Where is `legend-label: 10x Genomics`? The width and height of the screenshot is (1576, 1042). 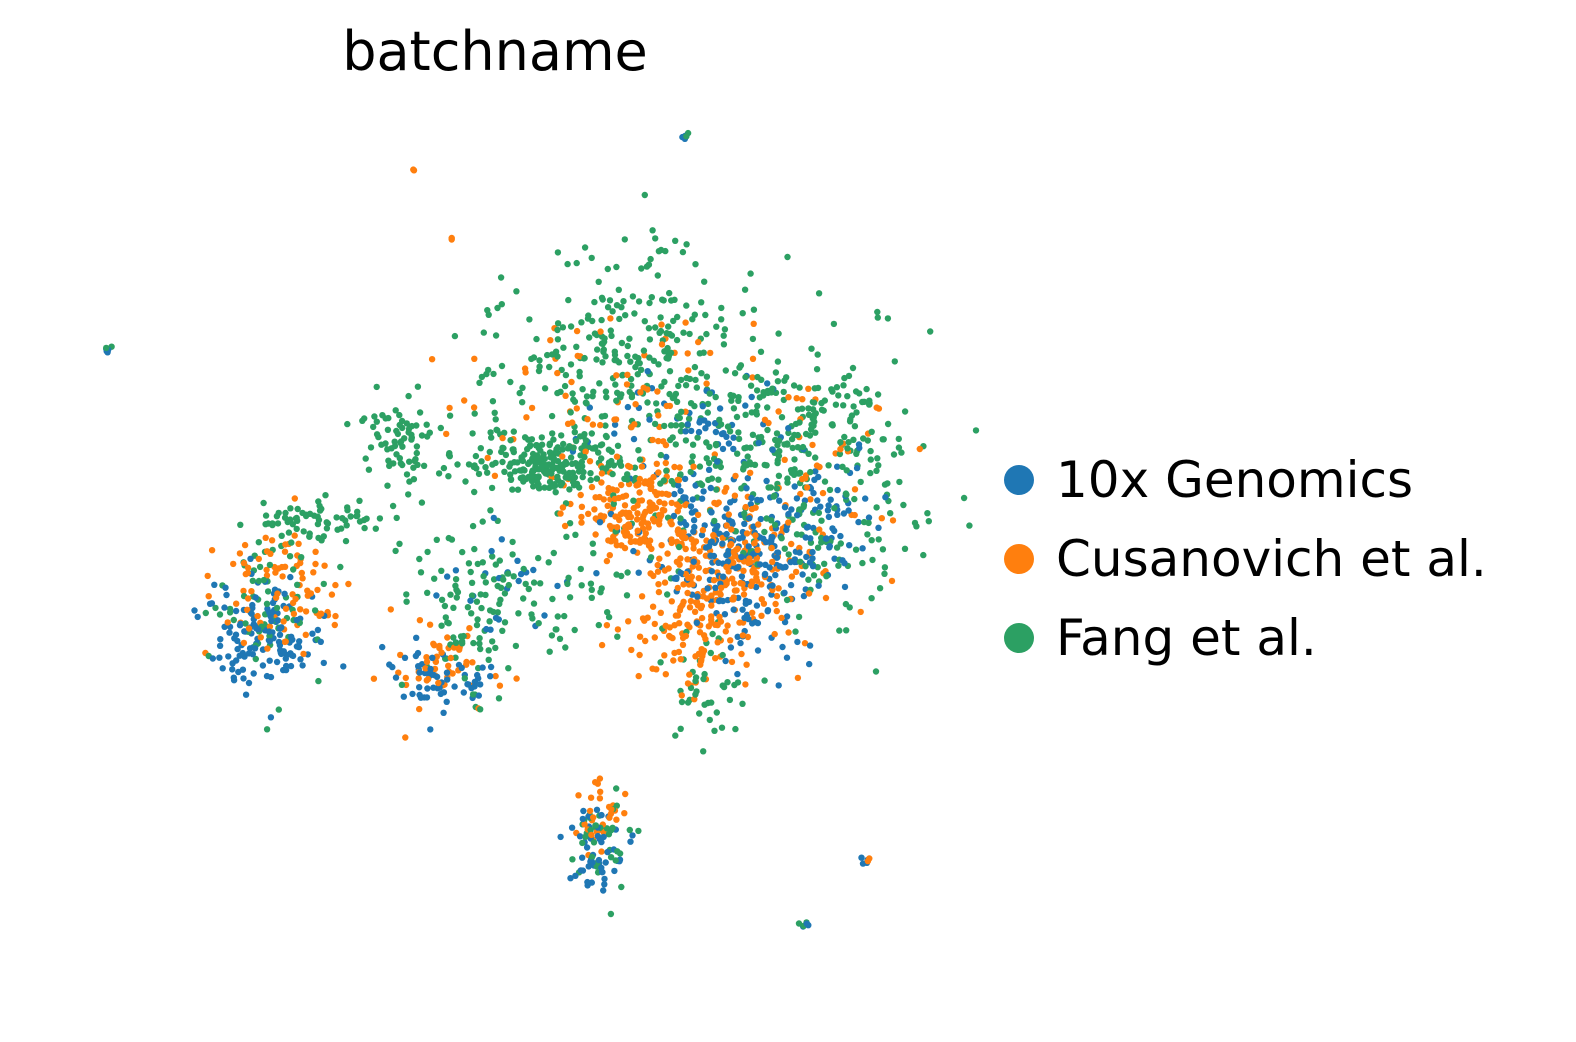
legend-label: 10x Genomics is located at coordinates (1235, 479).